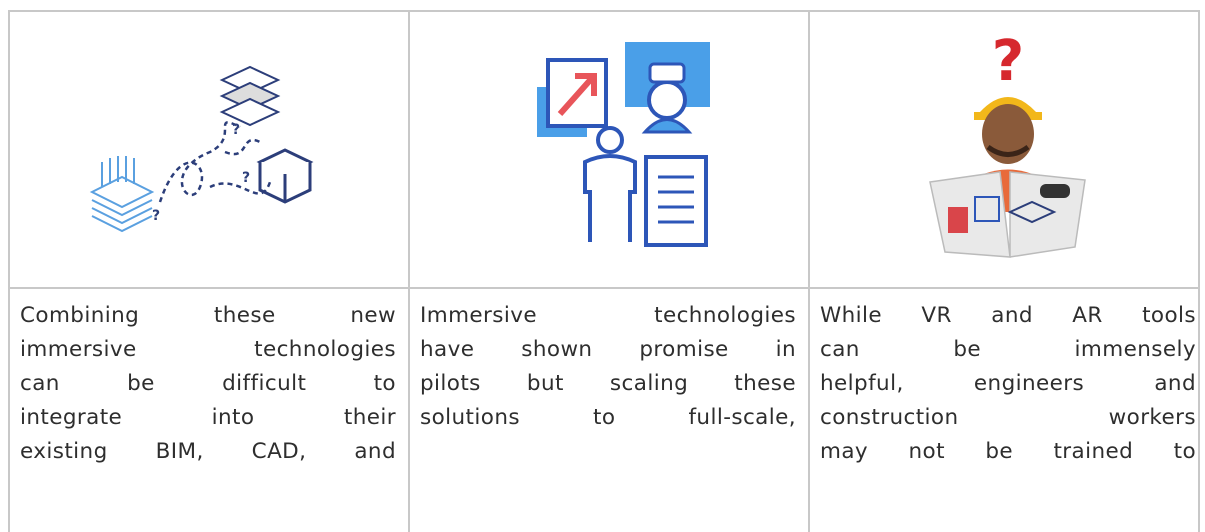 The height and width of the screenshot is (532, 1205). Describe the element at coordinates (1008, 349) in the screenshot. I see `text-line: can be immensely` at that location.